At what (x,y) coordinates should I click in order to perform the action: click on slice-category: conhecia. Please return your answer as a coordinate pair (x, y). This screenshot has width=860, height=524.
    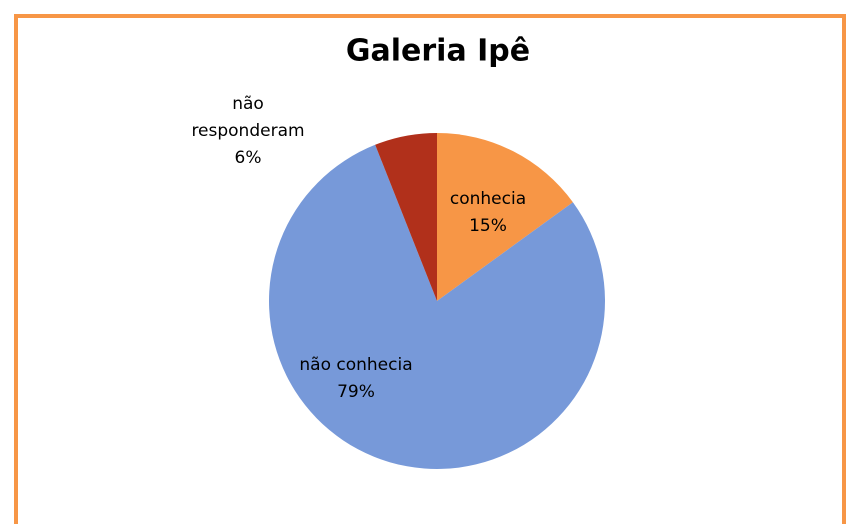
    Looking at the image, I should click on (488, 199).